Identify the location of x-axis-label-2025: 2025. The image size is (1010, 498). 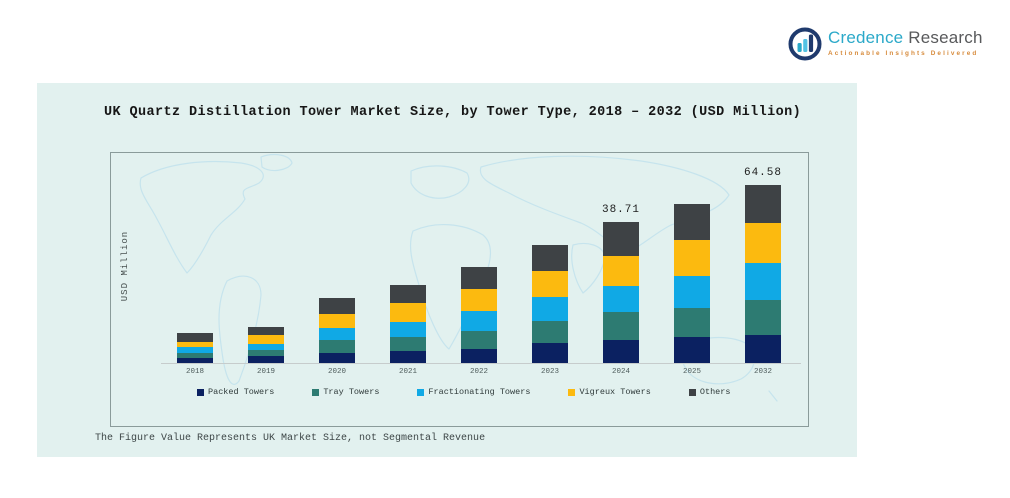
(691, 372).